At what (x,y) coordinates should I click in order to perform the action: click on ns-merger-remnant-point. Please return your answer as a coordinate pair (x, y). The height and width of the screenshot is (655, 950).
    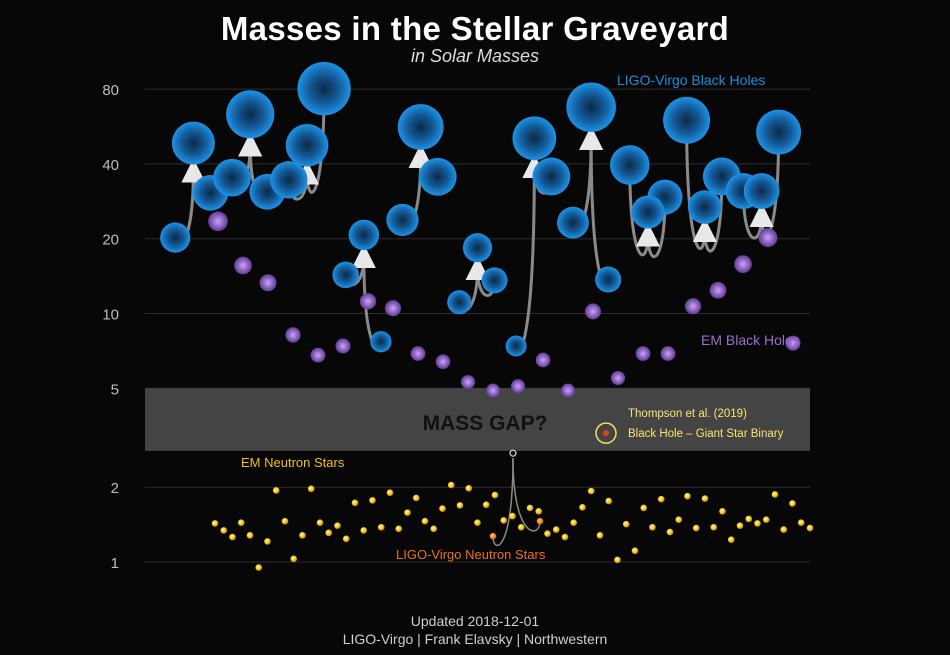
    Looking at the image, I should click on (513, 453).